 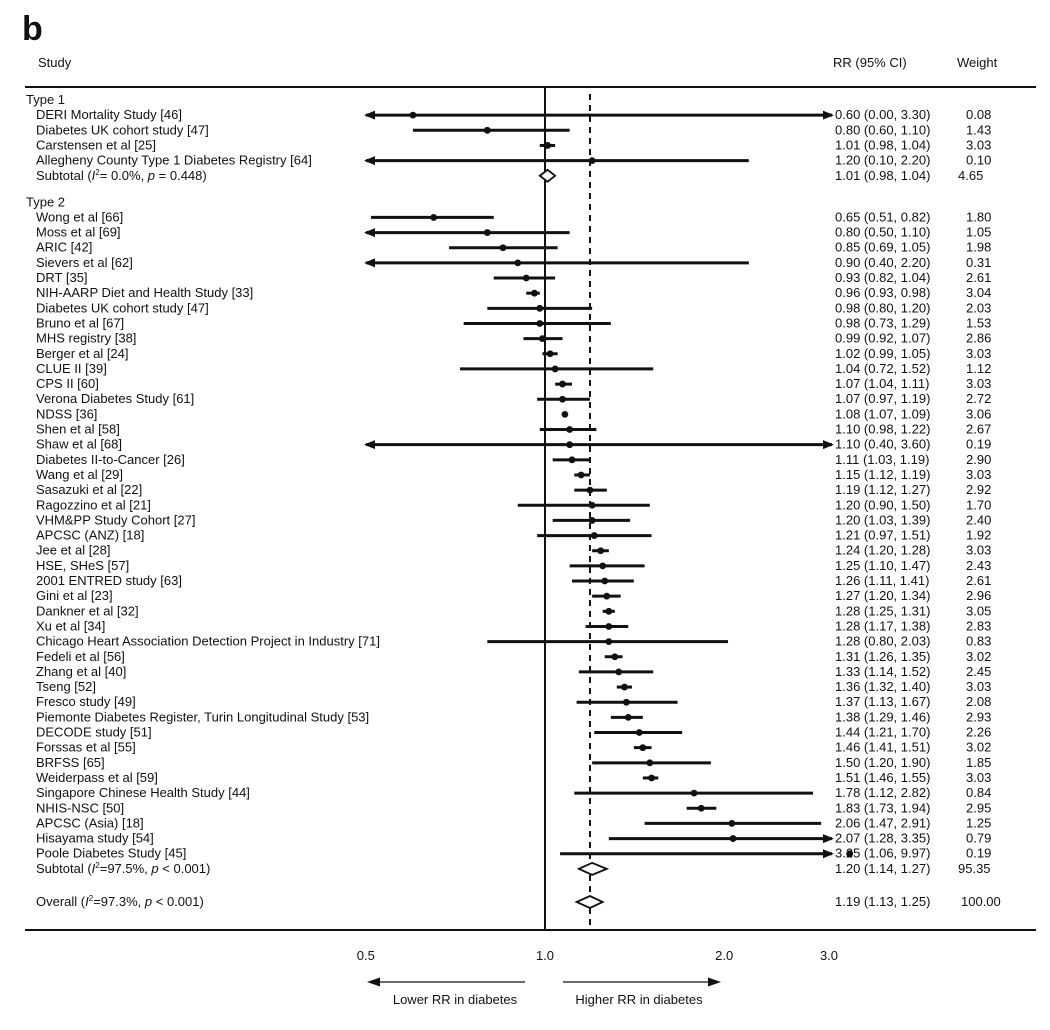 What do you see at coordinates (978, 413) in the screenshot?
I see `weight-text: 3.06` at bounding box center [978, 413].